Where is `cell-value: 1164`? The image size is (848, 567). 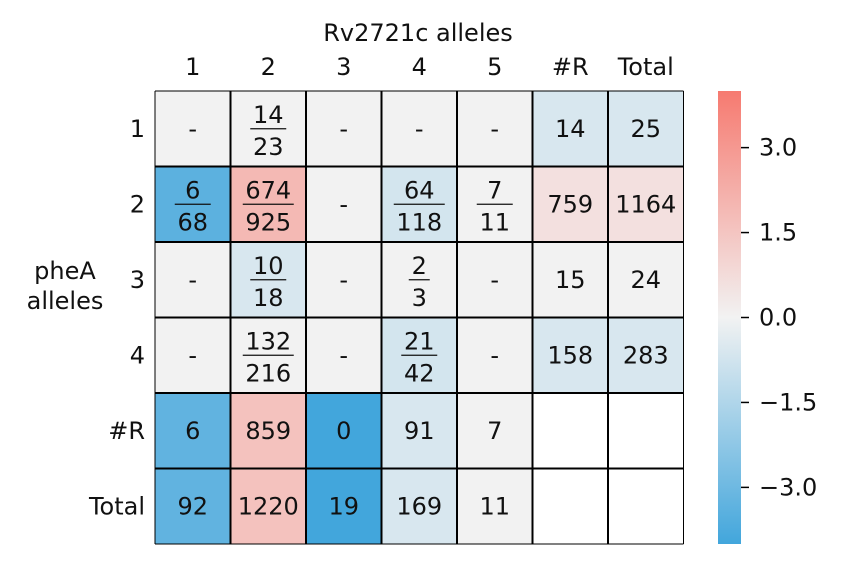
cell-value: 1164 is located at coordinates (645, 204).